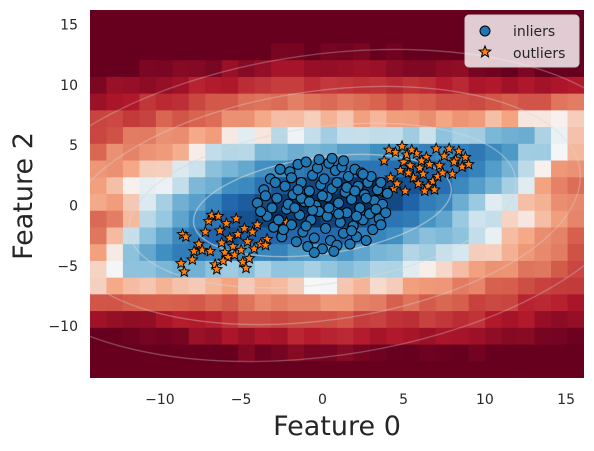 This screenshot has width=594, height=451. Describe the element at coordinates (160, 400) in the screenshot. I see `x-tick-label: −10` at that location.